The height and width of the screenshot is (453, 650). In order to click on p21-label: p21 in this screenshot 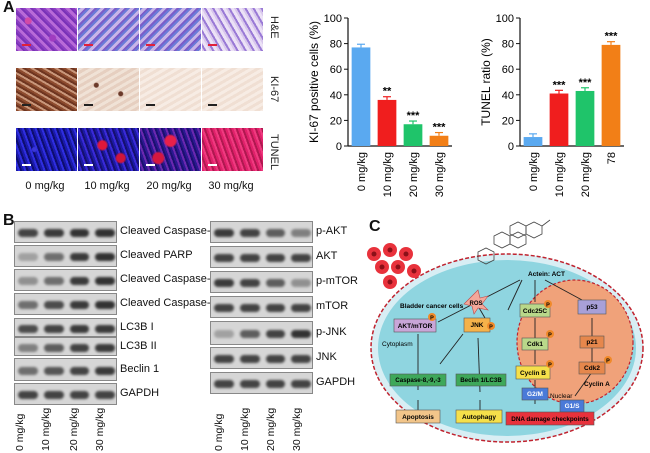, I will do `click(592, 342)`.